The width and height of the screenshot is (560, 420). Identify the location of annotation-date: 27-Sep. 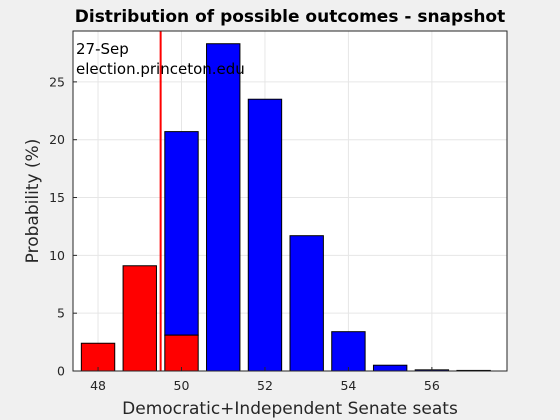
(102, 49).